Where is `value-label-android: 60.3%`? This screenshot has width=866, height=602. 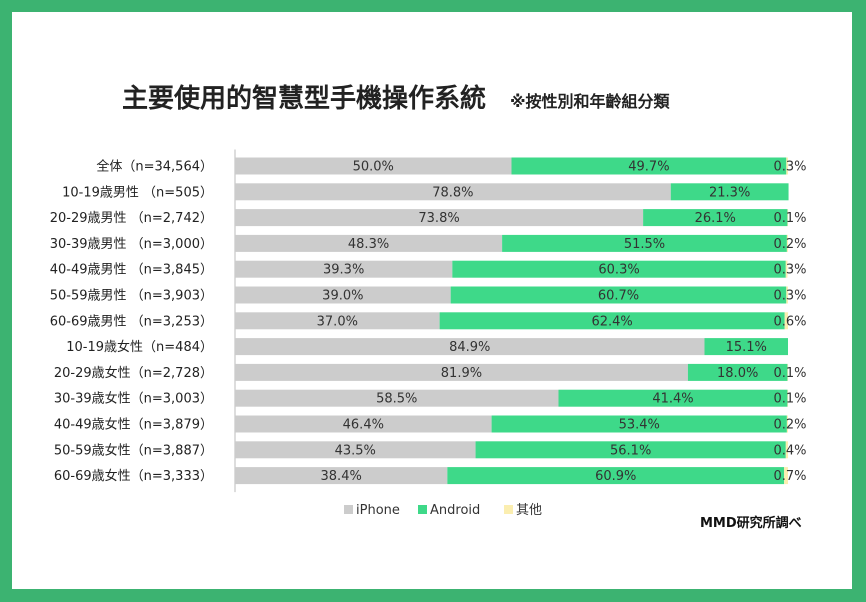 value-label-android: 60.3% is located at coordinates (618, 270).